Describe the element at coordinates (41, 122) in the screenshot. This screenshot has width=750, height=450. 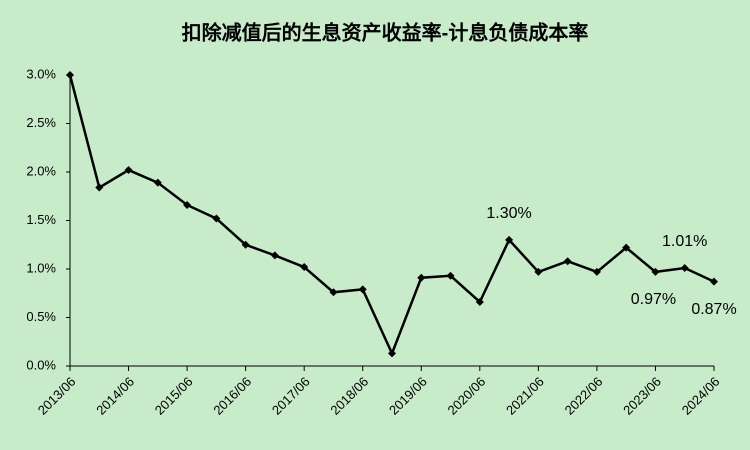
I see `y-tick-label: 2.5%` at that location.